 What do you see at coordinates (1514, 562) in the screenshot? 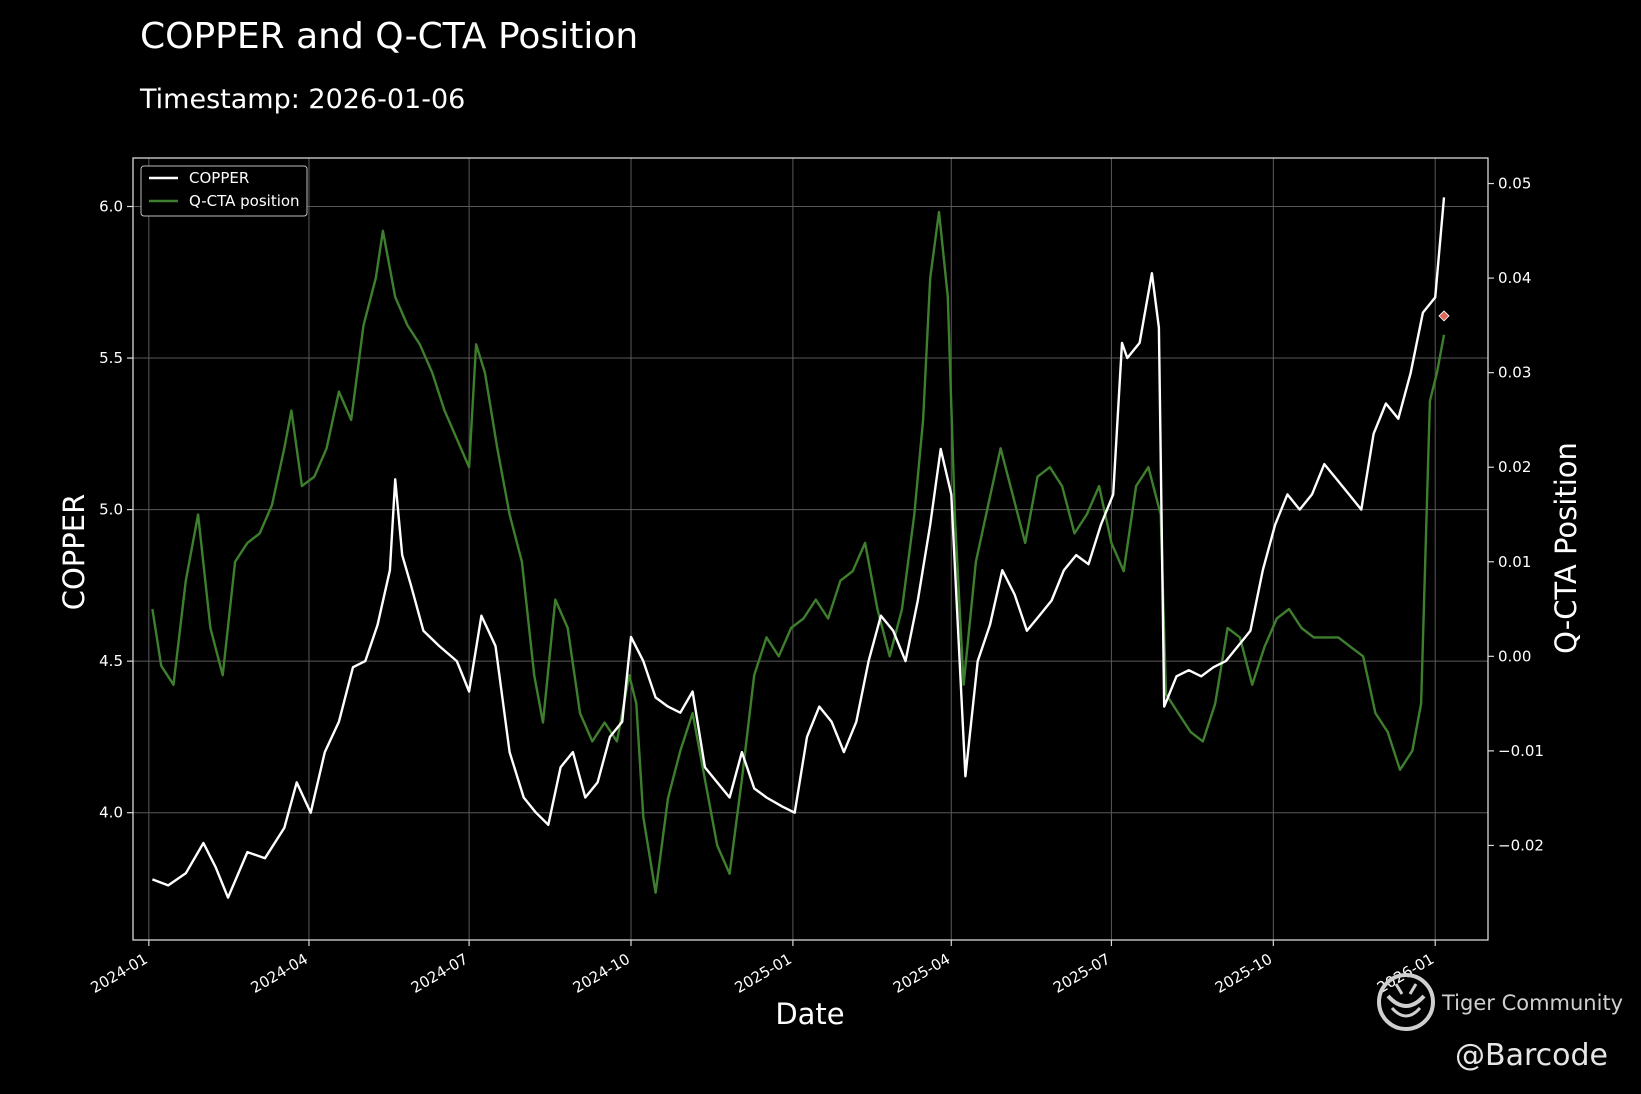
I see `right-tick-label: 0.01` at bounding box center [1514, 562].